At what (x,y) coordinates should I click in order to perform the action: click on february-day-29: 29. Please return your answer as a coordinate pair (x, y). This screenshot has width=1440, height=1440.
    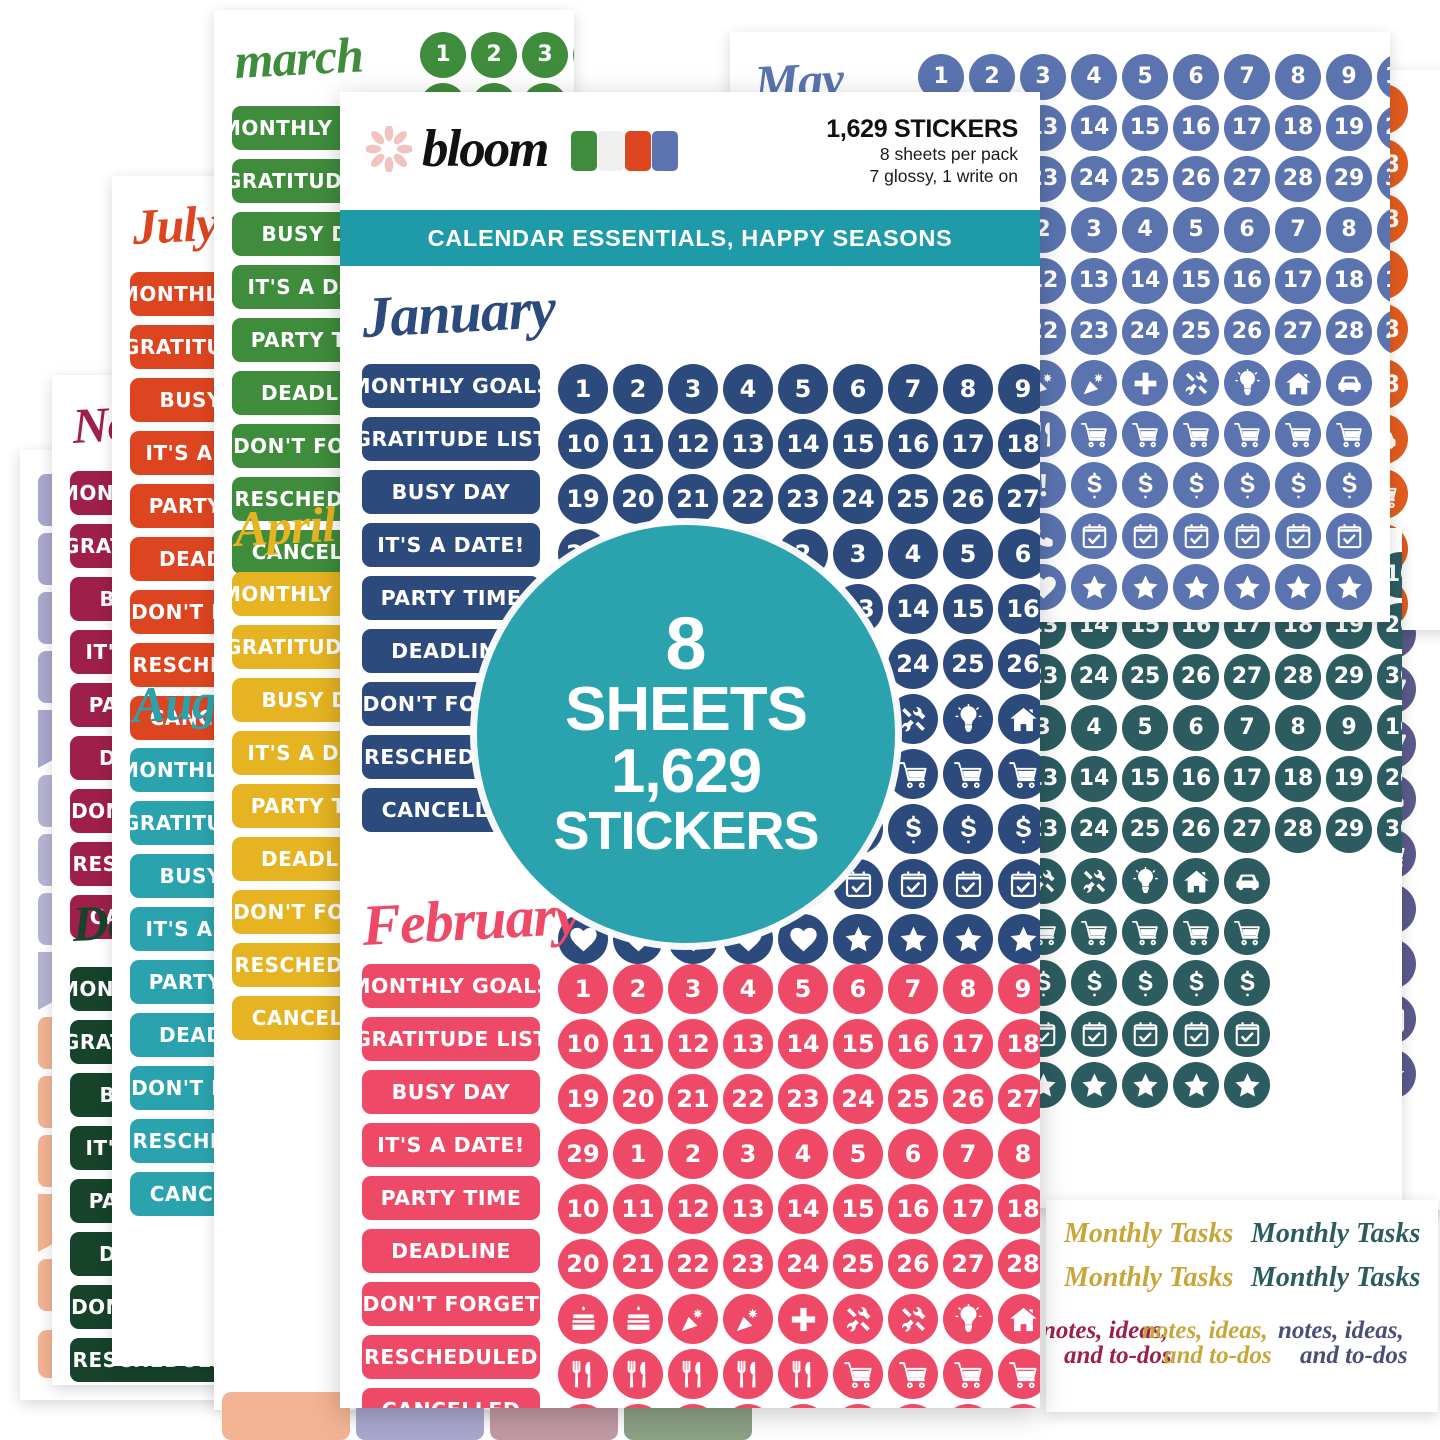
    Looking at the image, I should click on (583, 1154).